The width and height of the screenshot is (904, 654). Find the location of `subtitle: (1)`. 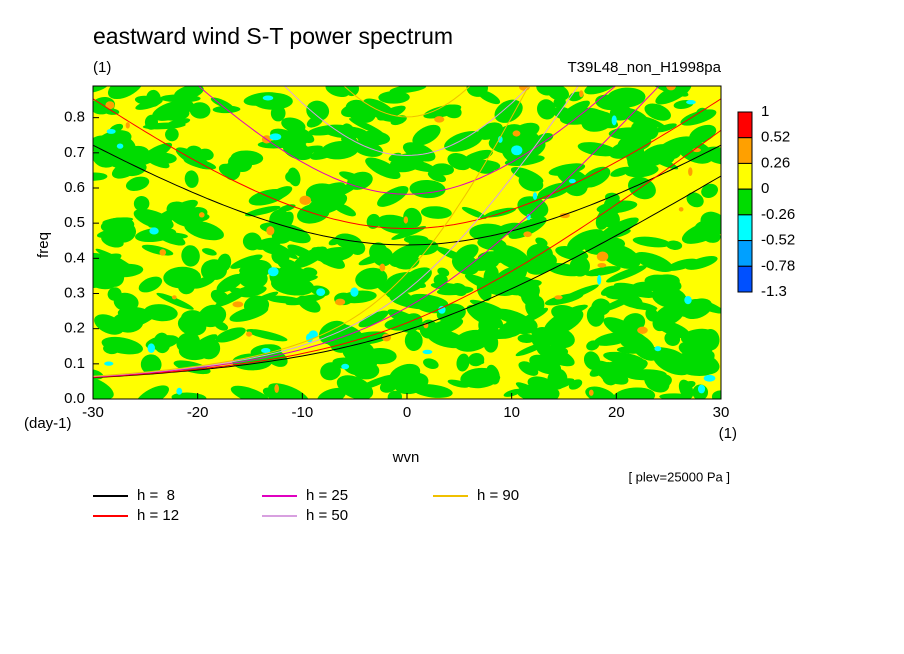

subtitle: (1) is located at coordinates (102, 67).